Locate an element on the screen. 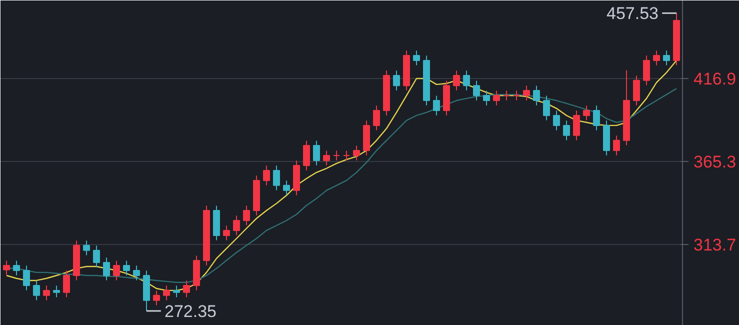 This screenshot has height=325, width=739. annotation: 272.35 is located at coordinates (190, 311).